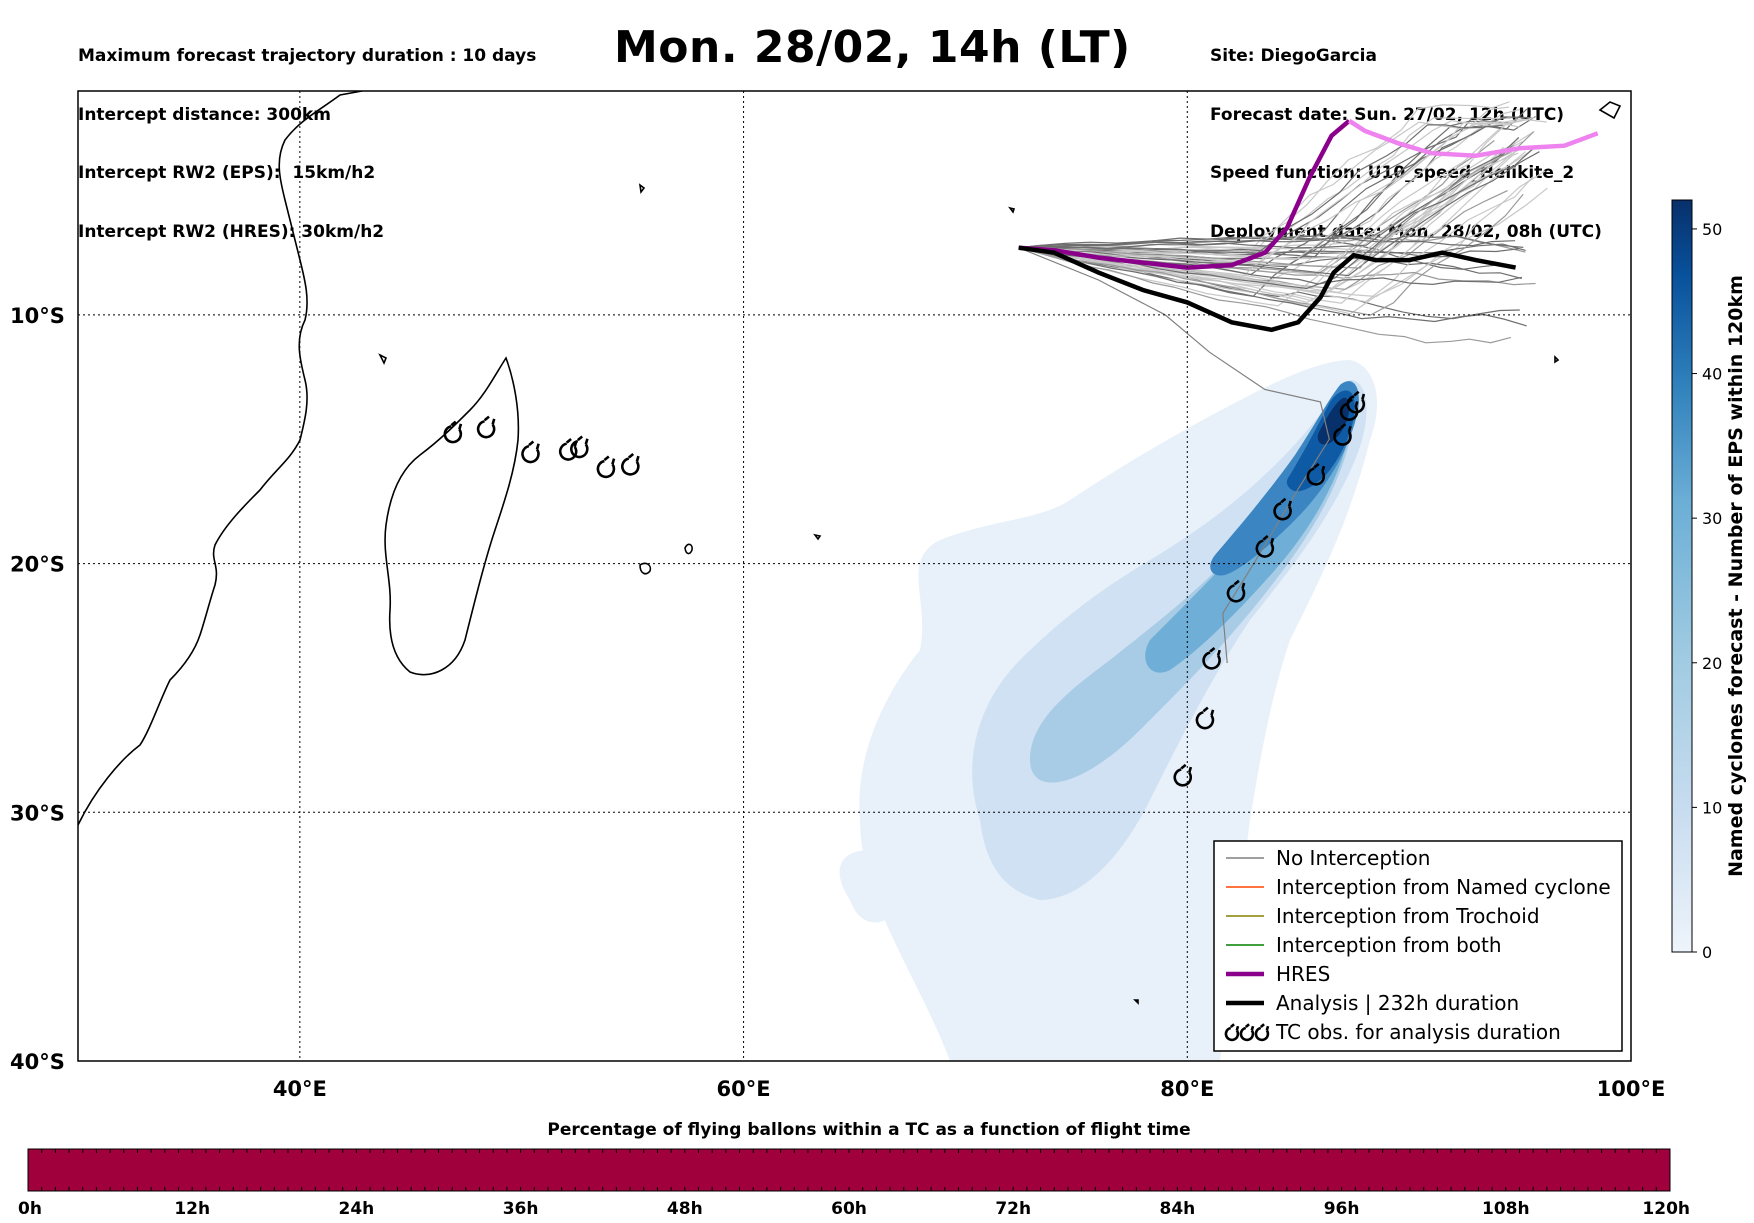 This screenshot has width=1754, height=1223. Describe the element at coordinates (1443, 887) in the screenshot. I see `legend-label: Interception from Named cyclone` at that location.